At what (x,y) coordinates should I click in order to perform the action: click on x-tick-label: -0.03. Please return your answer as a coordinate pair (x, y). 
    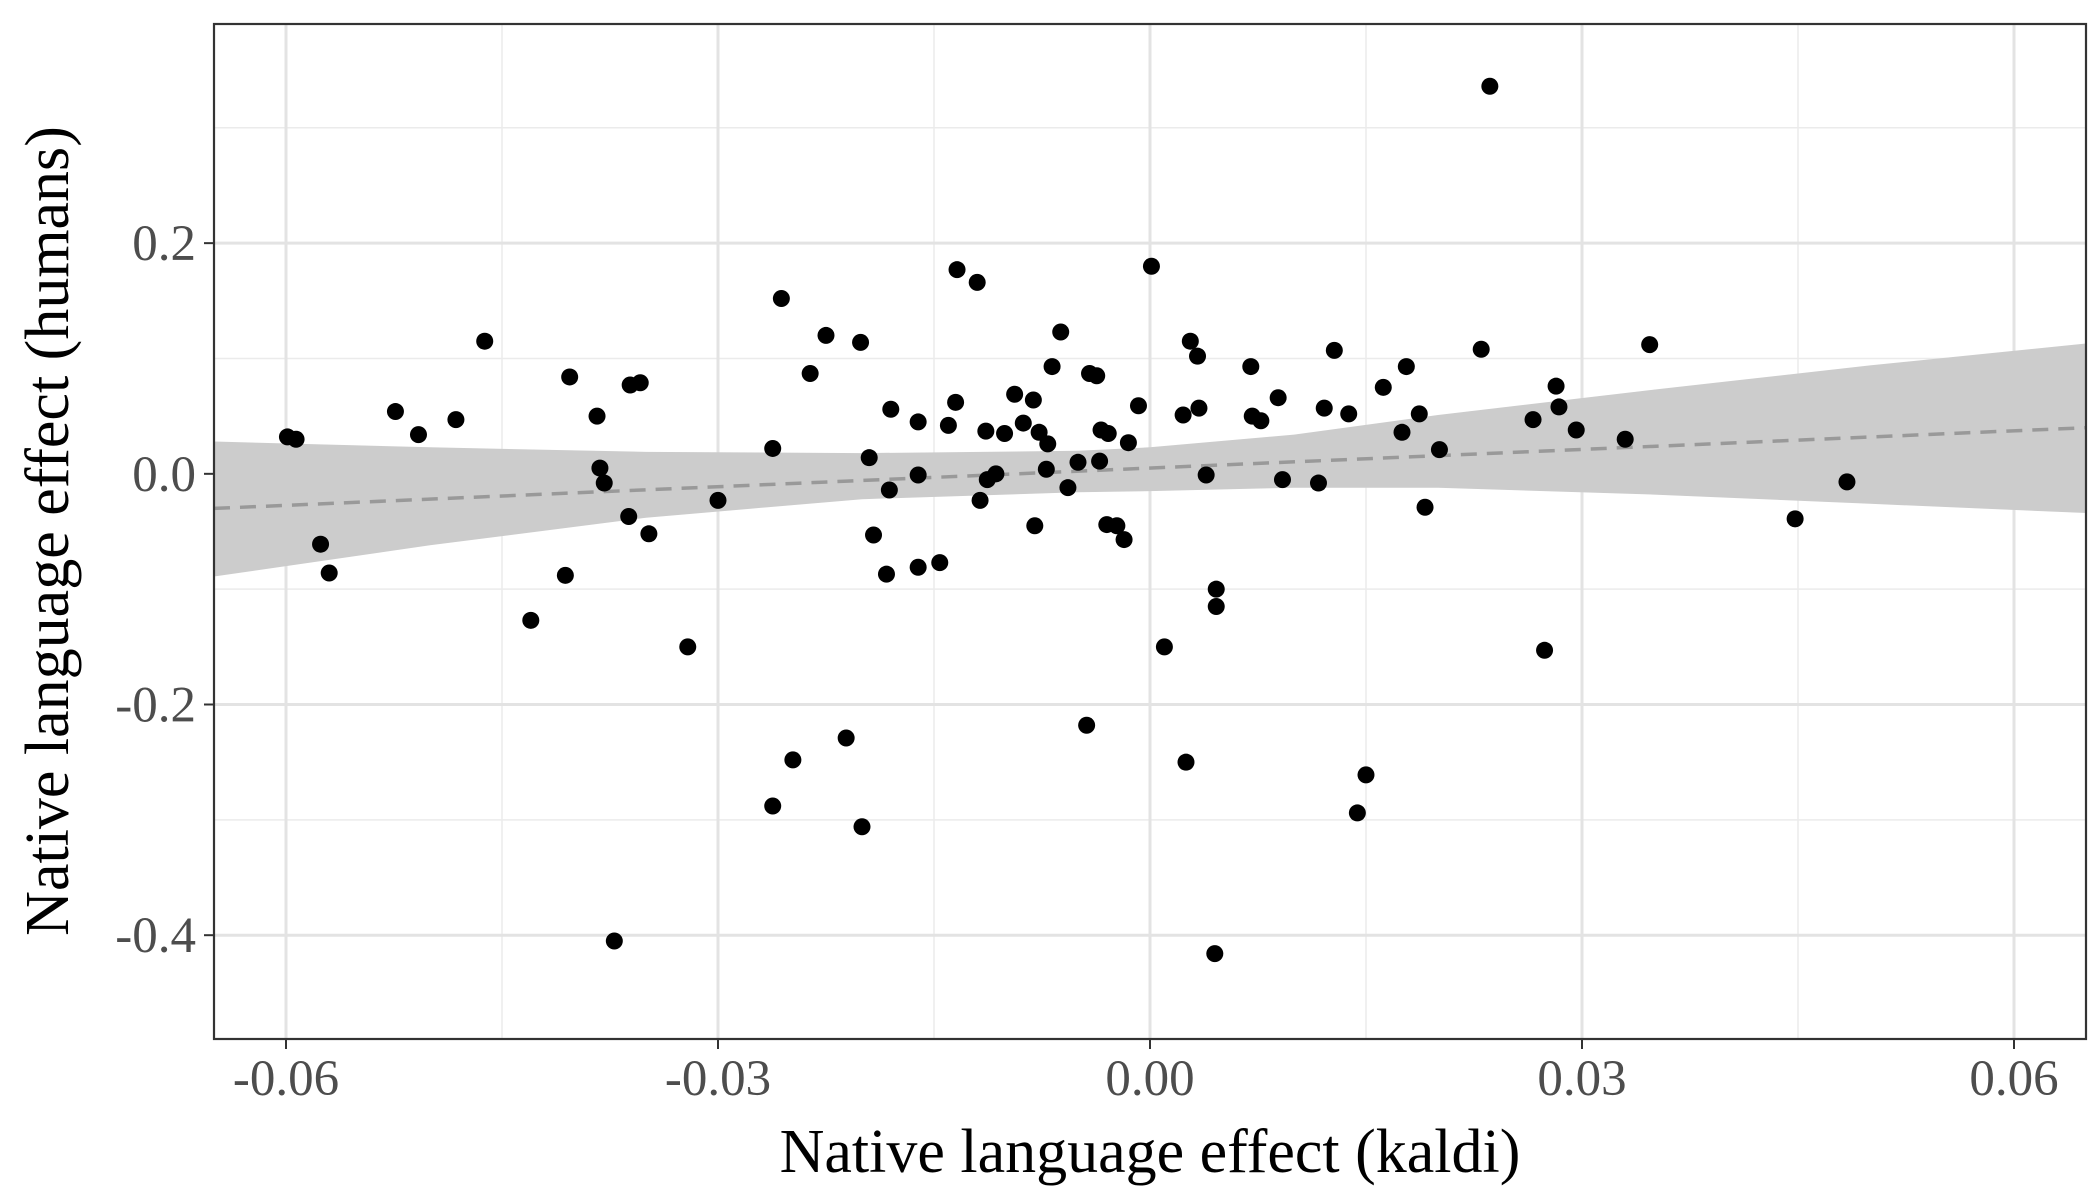
    Looking at the image, I should click on (718, 1079).